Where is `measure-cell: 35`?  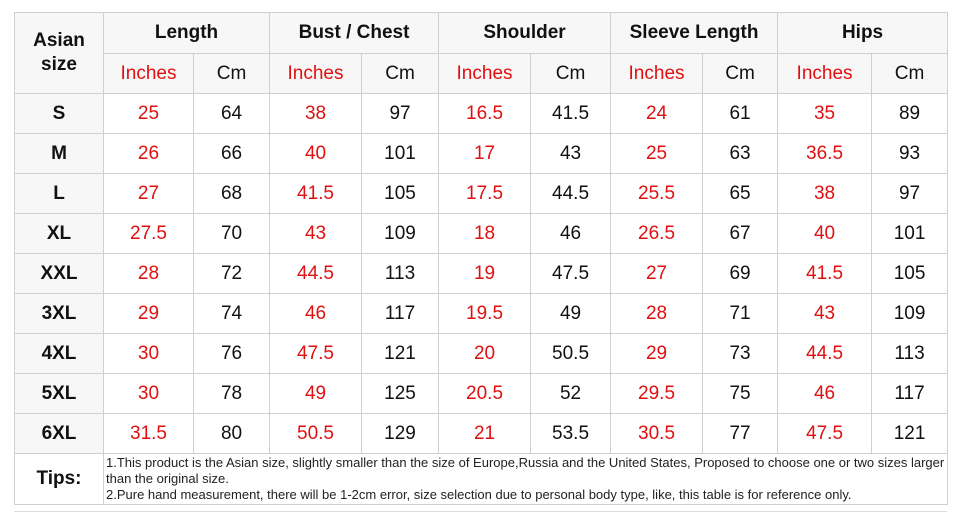
measure-cell: 35 is located at coordinates (825, 113).